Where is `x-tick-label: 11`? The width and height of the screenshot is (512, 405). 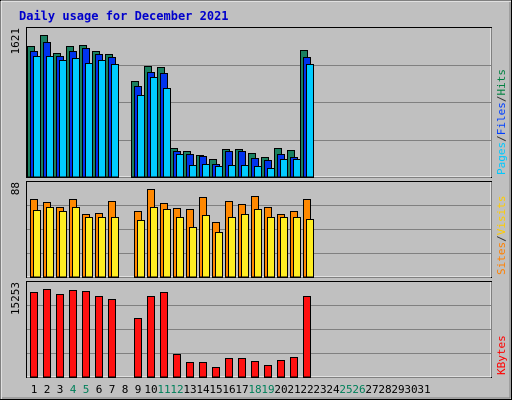
x-tick-label: 11 is located at coordinates (163, 389).